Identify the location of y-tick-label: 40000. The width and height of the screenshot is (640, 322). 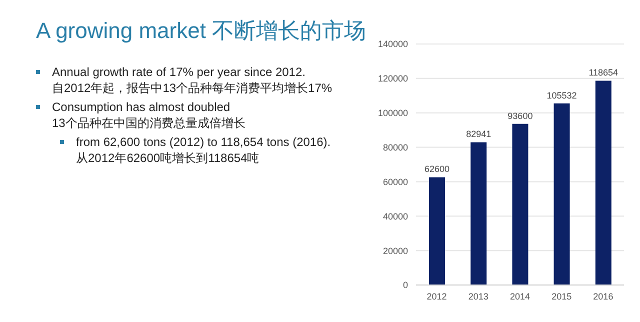
(395, 216).